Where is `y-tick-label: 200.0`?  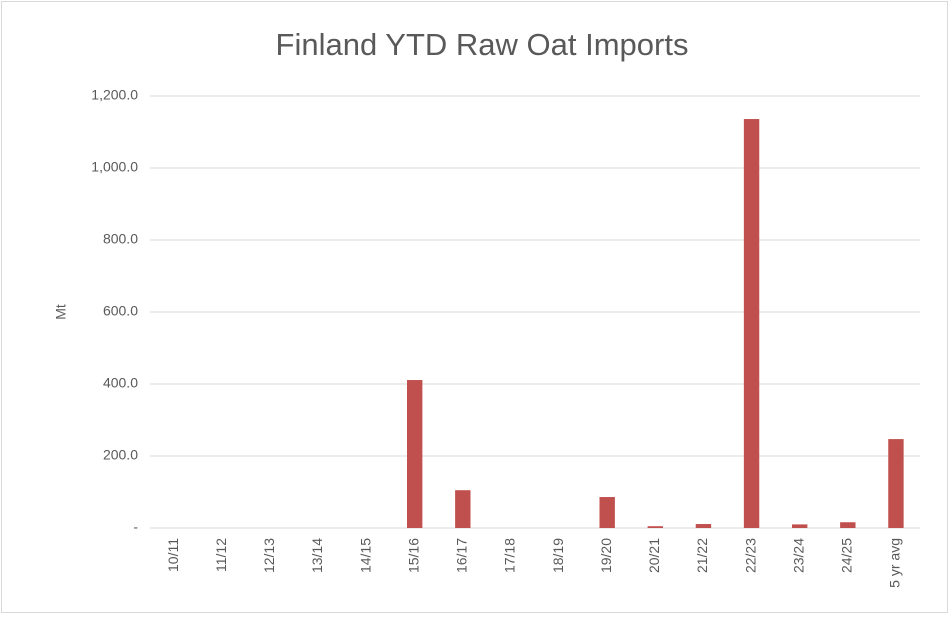 y-tick-label: 200.0 is located at coordinates (120, 455).